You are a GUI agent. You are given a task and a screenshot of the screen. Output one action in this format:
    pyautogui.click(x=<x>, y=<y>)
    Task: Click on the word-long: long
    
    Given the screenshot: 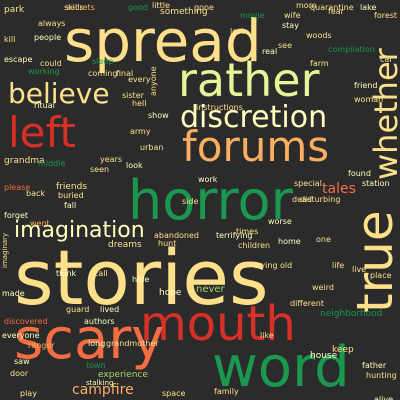 What is the action you would take?
    pyautogui.click(x=97, y=343)
    